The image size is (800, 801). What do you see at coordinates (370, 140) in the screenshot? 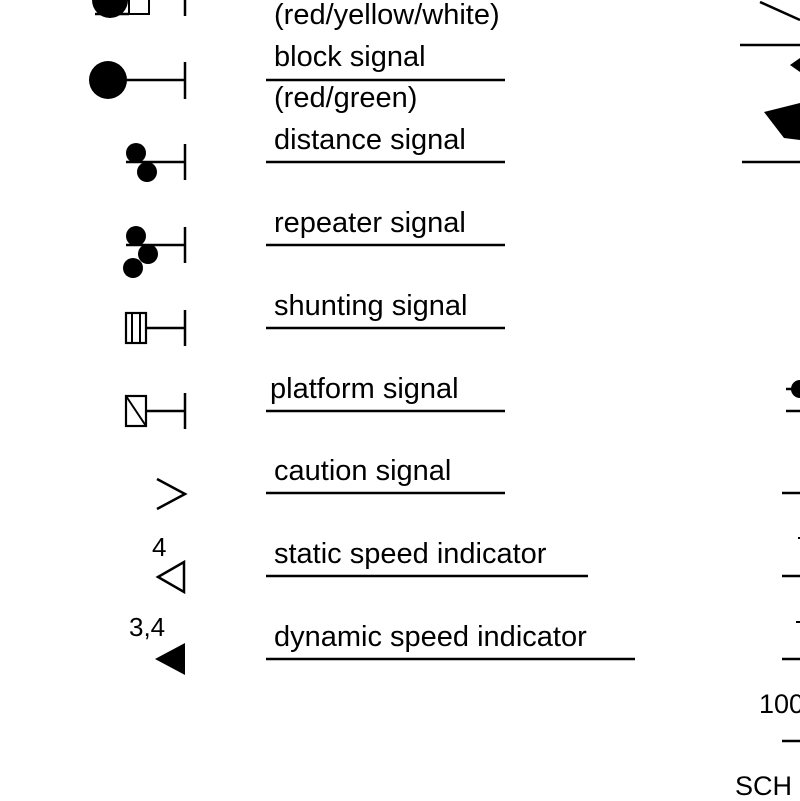
I see `distance-signal-label: distance signal` at bounding box center [370, 140].